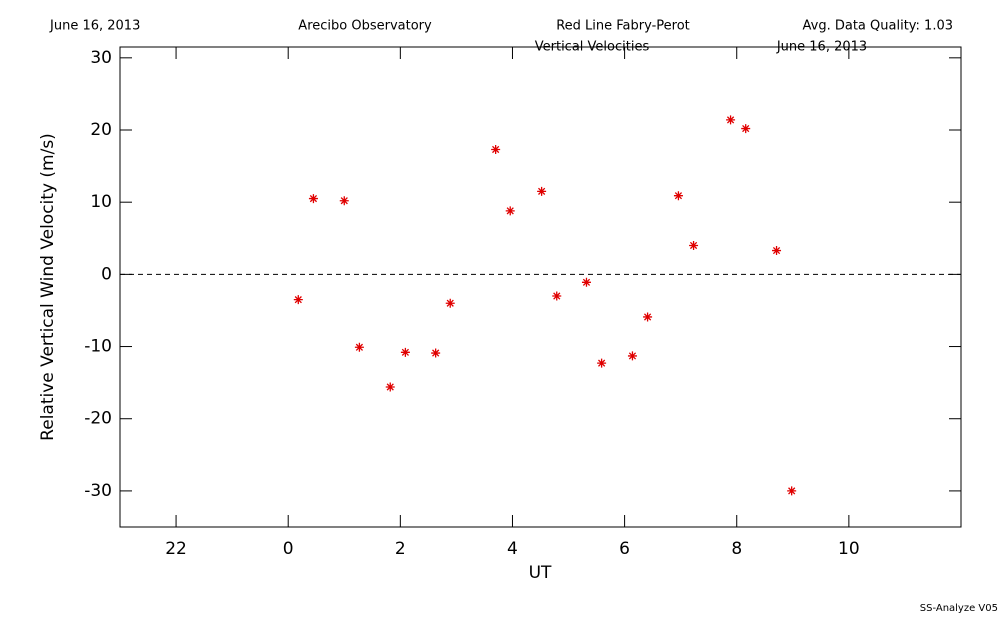 The width and height of the screenshot is (1000, 625). Describe the element at coordinates (849, 549) in the screenshot. I see `x-tick-label: 10` at that location.